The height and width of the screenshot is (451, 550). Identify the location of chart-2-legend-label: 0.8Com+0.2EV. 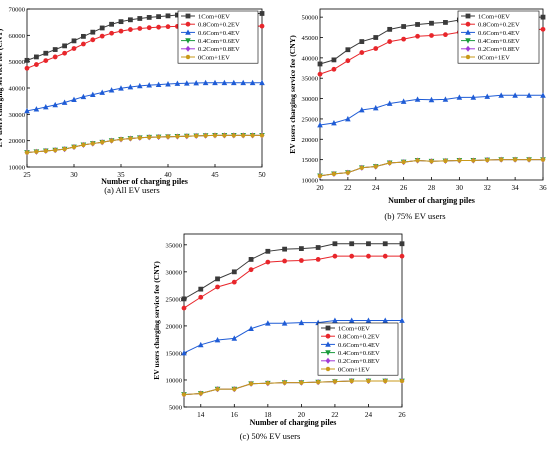
(499, 25).